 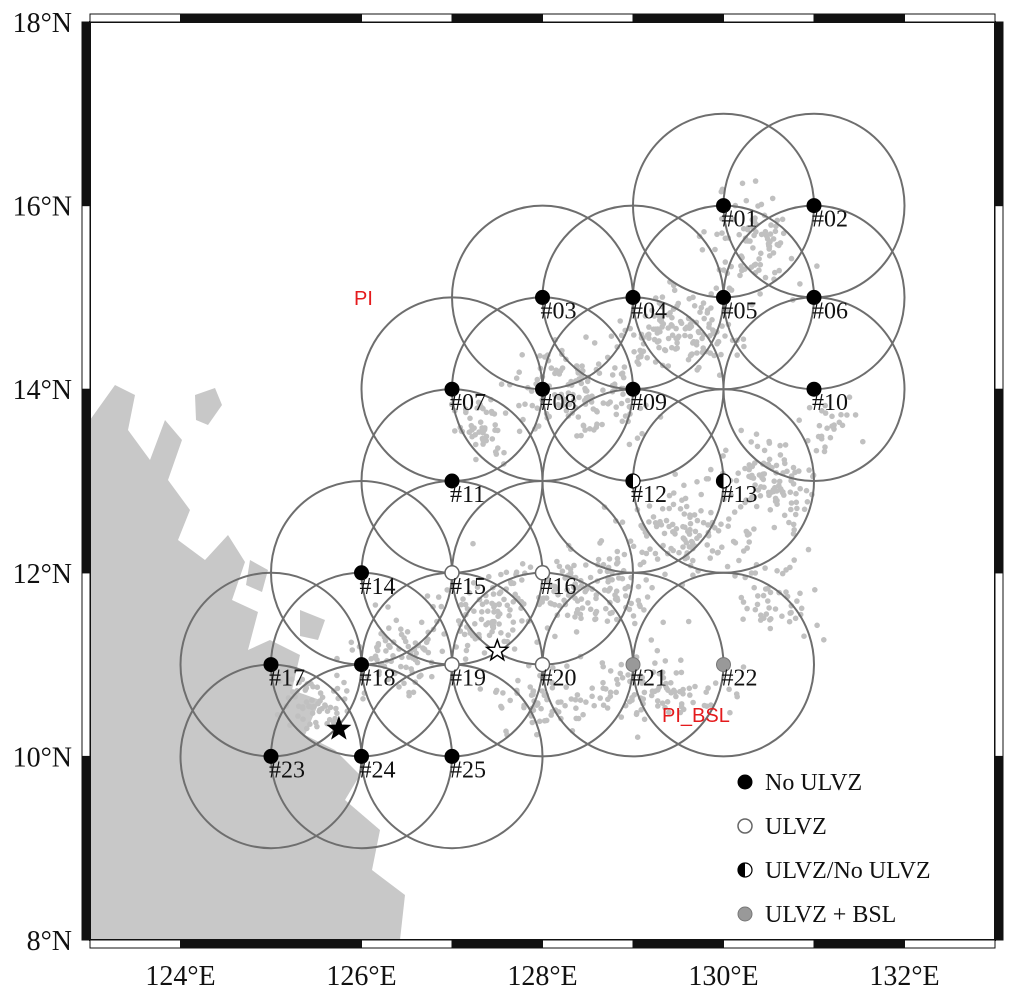 I want to click on land-mass-island-d, so click(x=245, y=706).